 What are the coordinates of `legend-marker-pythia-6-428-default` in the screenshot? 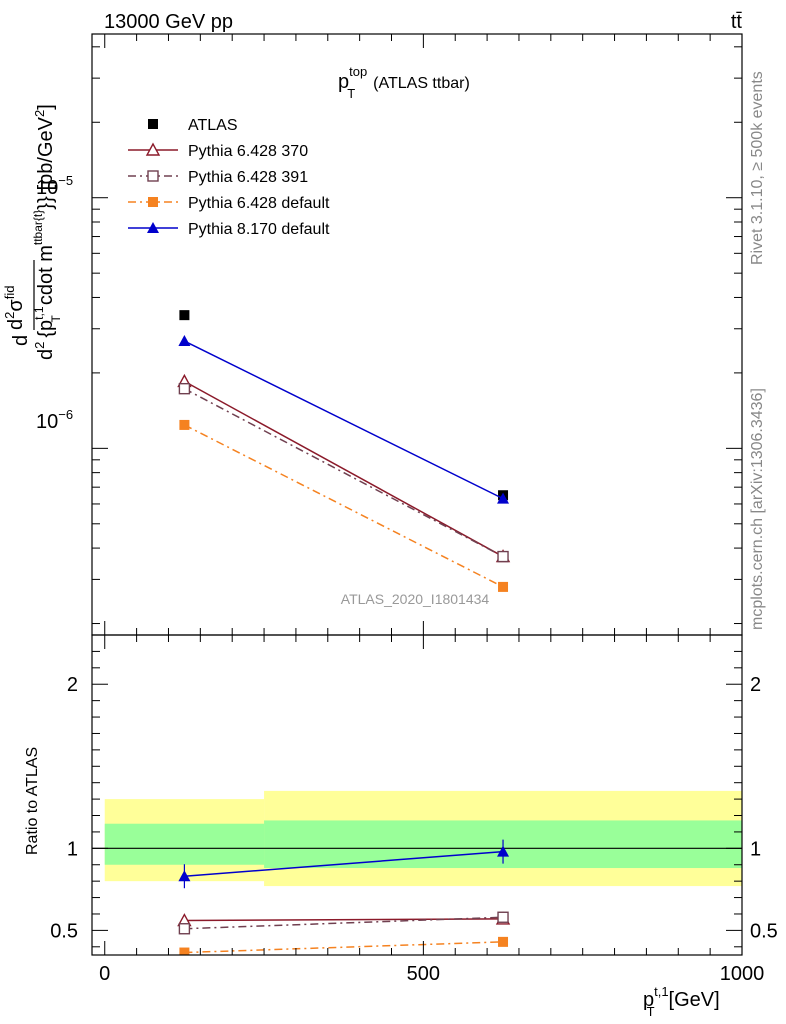 It's located at (153, 202).